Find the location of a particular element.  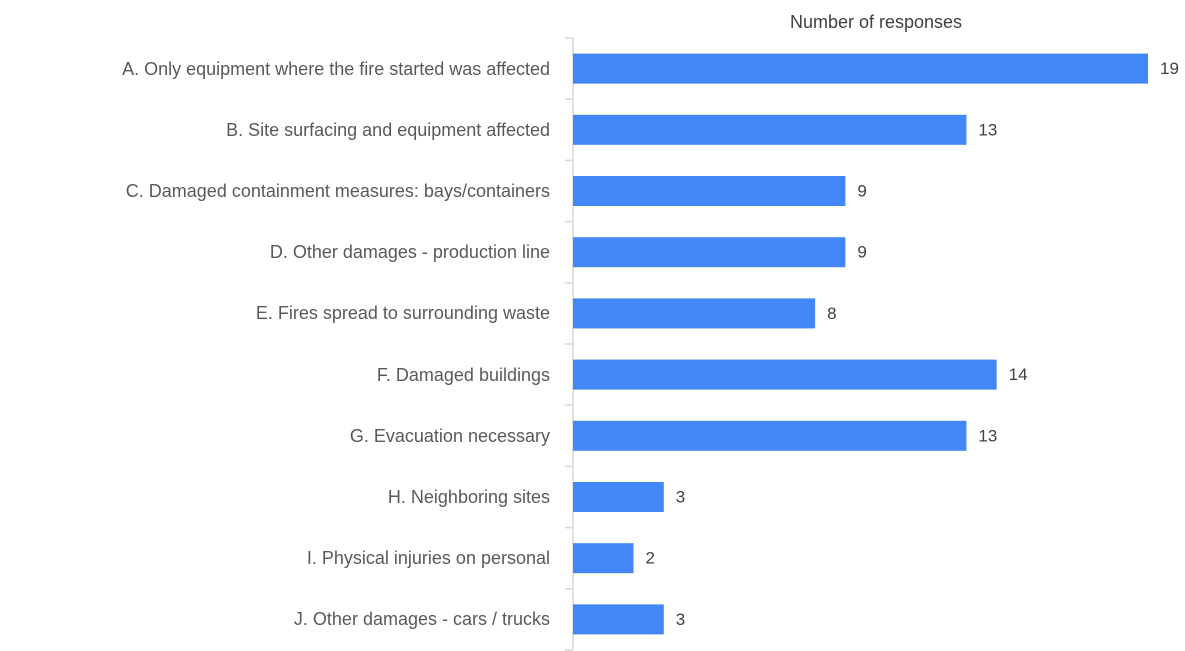

category-label-box: F. Damaged buildings is located at coordinates (280, 374).